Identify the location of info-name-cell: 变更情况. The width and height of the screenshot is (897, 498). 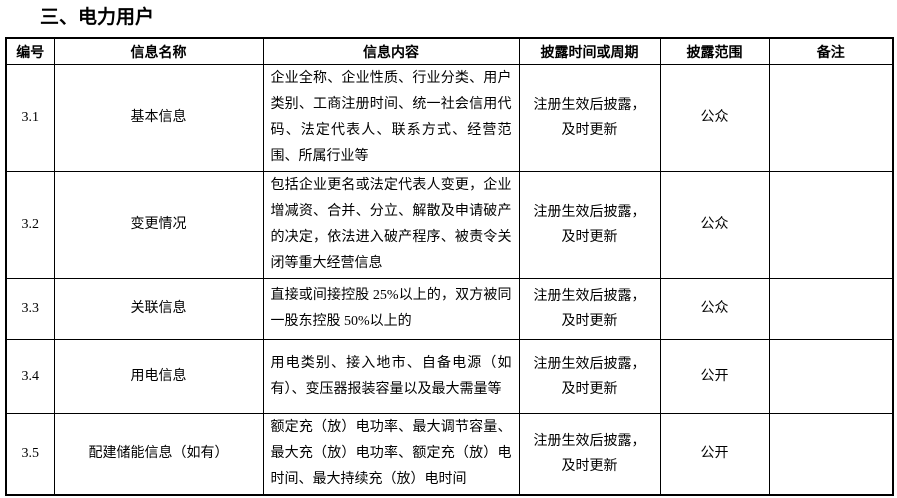
(158, 225).